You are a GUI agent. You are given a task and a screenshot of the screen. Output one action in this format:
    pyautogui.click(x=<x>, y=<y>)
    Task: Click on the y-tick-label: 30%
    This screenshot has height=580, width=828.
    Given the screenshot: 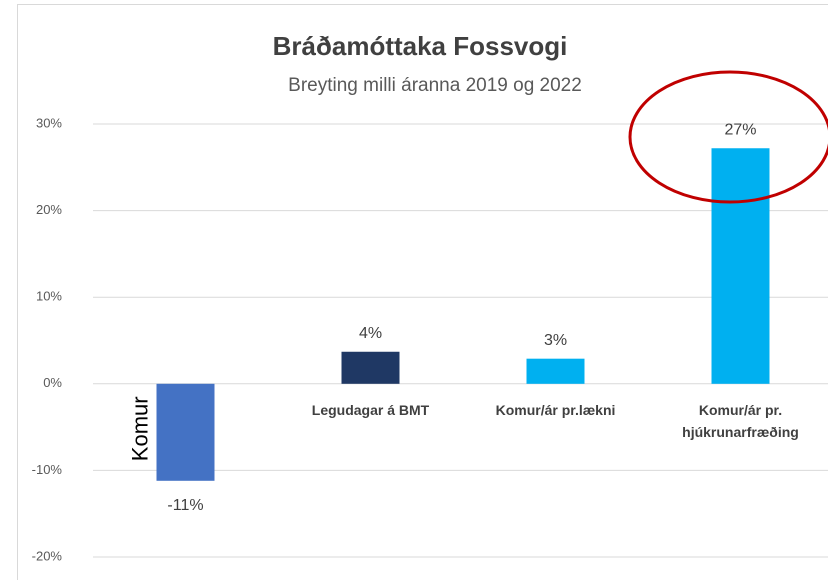 What is the action you would take?
    pyautogui.click(x=49, y=122)
    